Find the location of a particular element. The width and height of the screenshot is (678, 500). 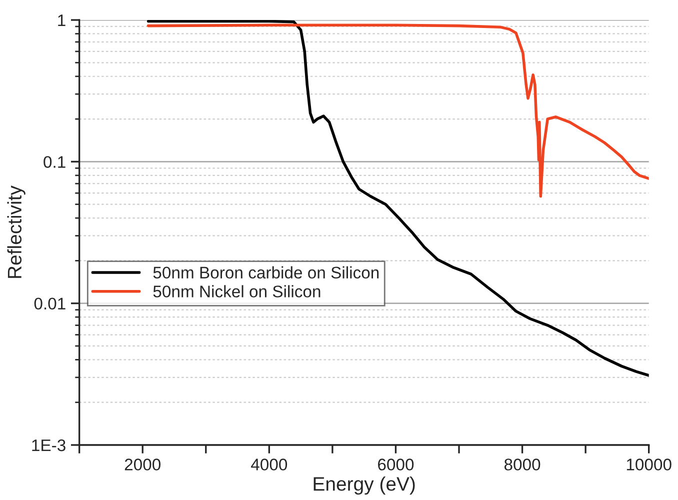

legend-label: 50nm Nickel on Silicon is located at coordinates (236, 291).